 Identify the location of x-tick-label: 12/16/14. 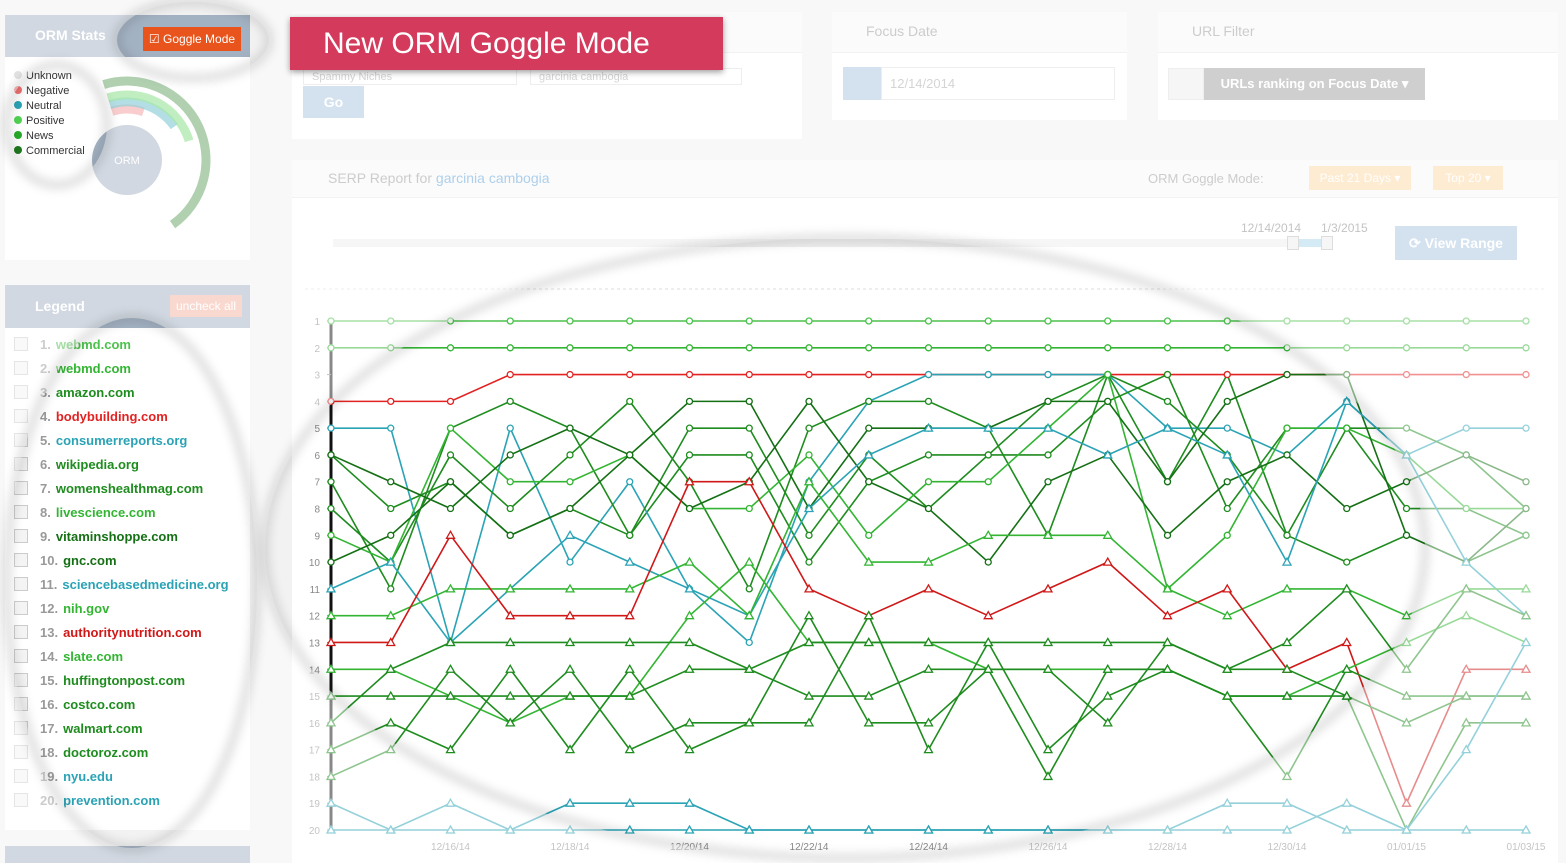
(450, 847).